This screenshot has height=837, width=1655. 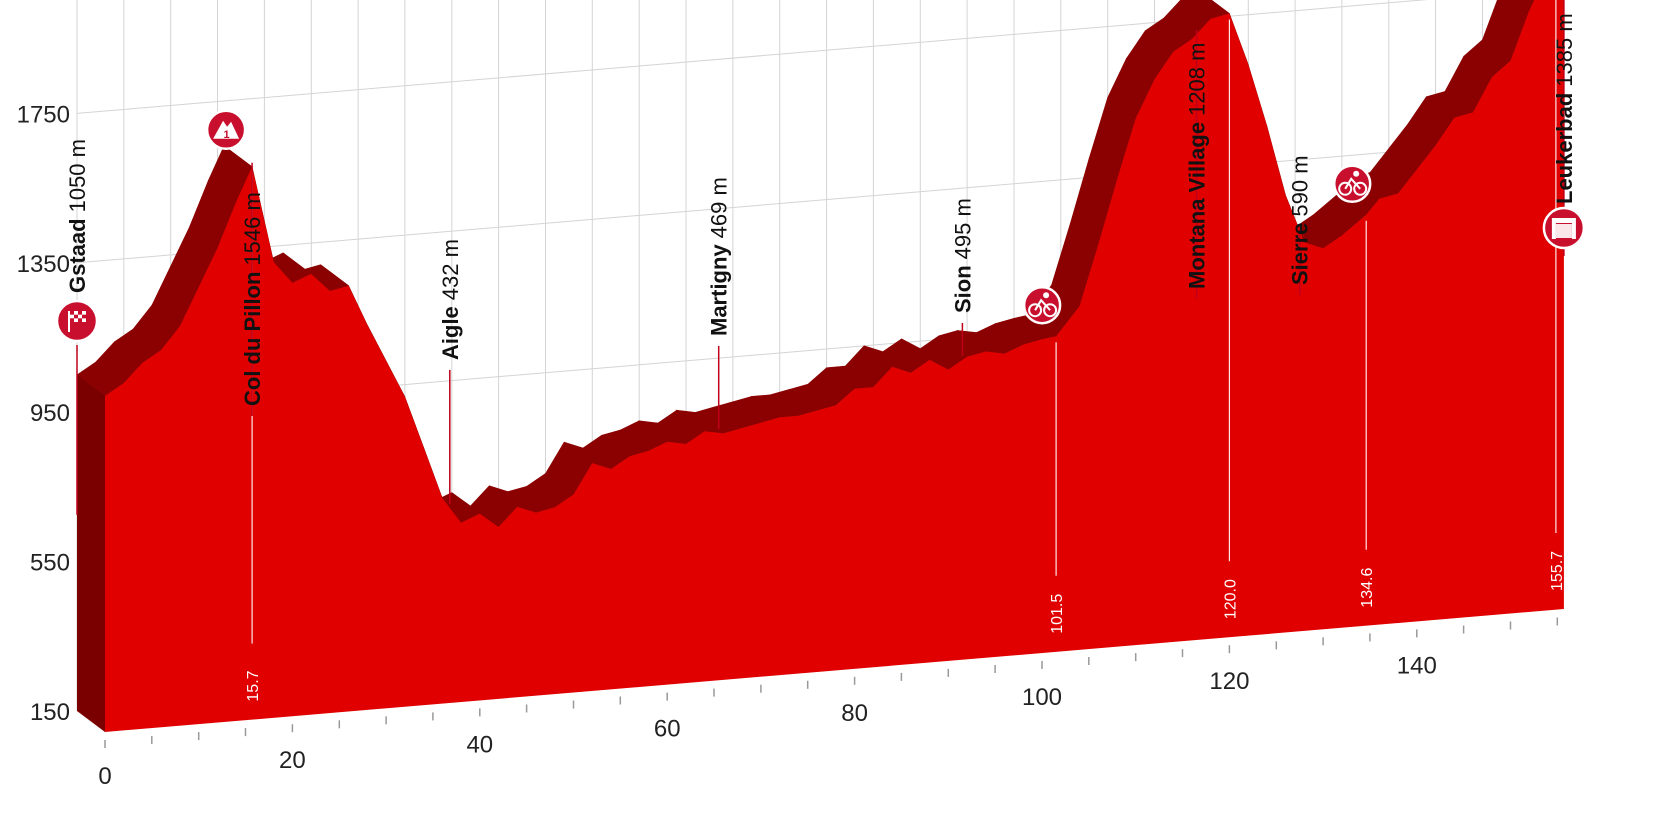 I want to click on y-tick-label: 150, so click(x=50, y=712).